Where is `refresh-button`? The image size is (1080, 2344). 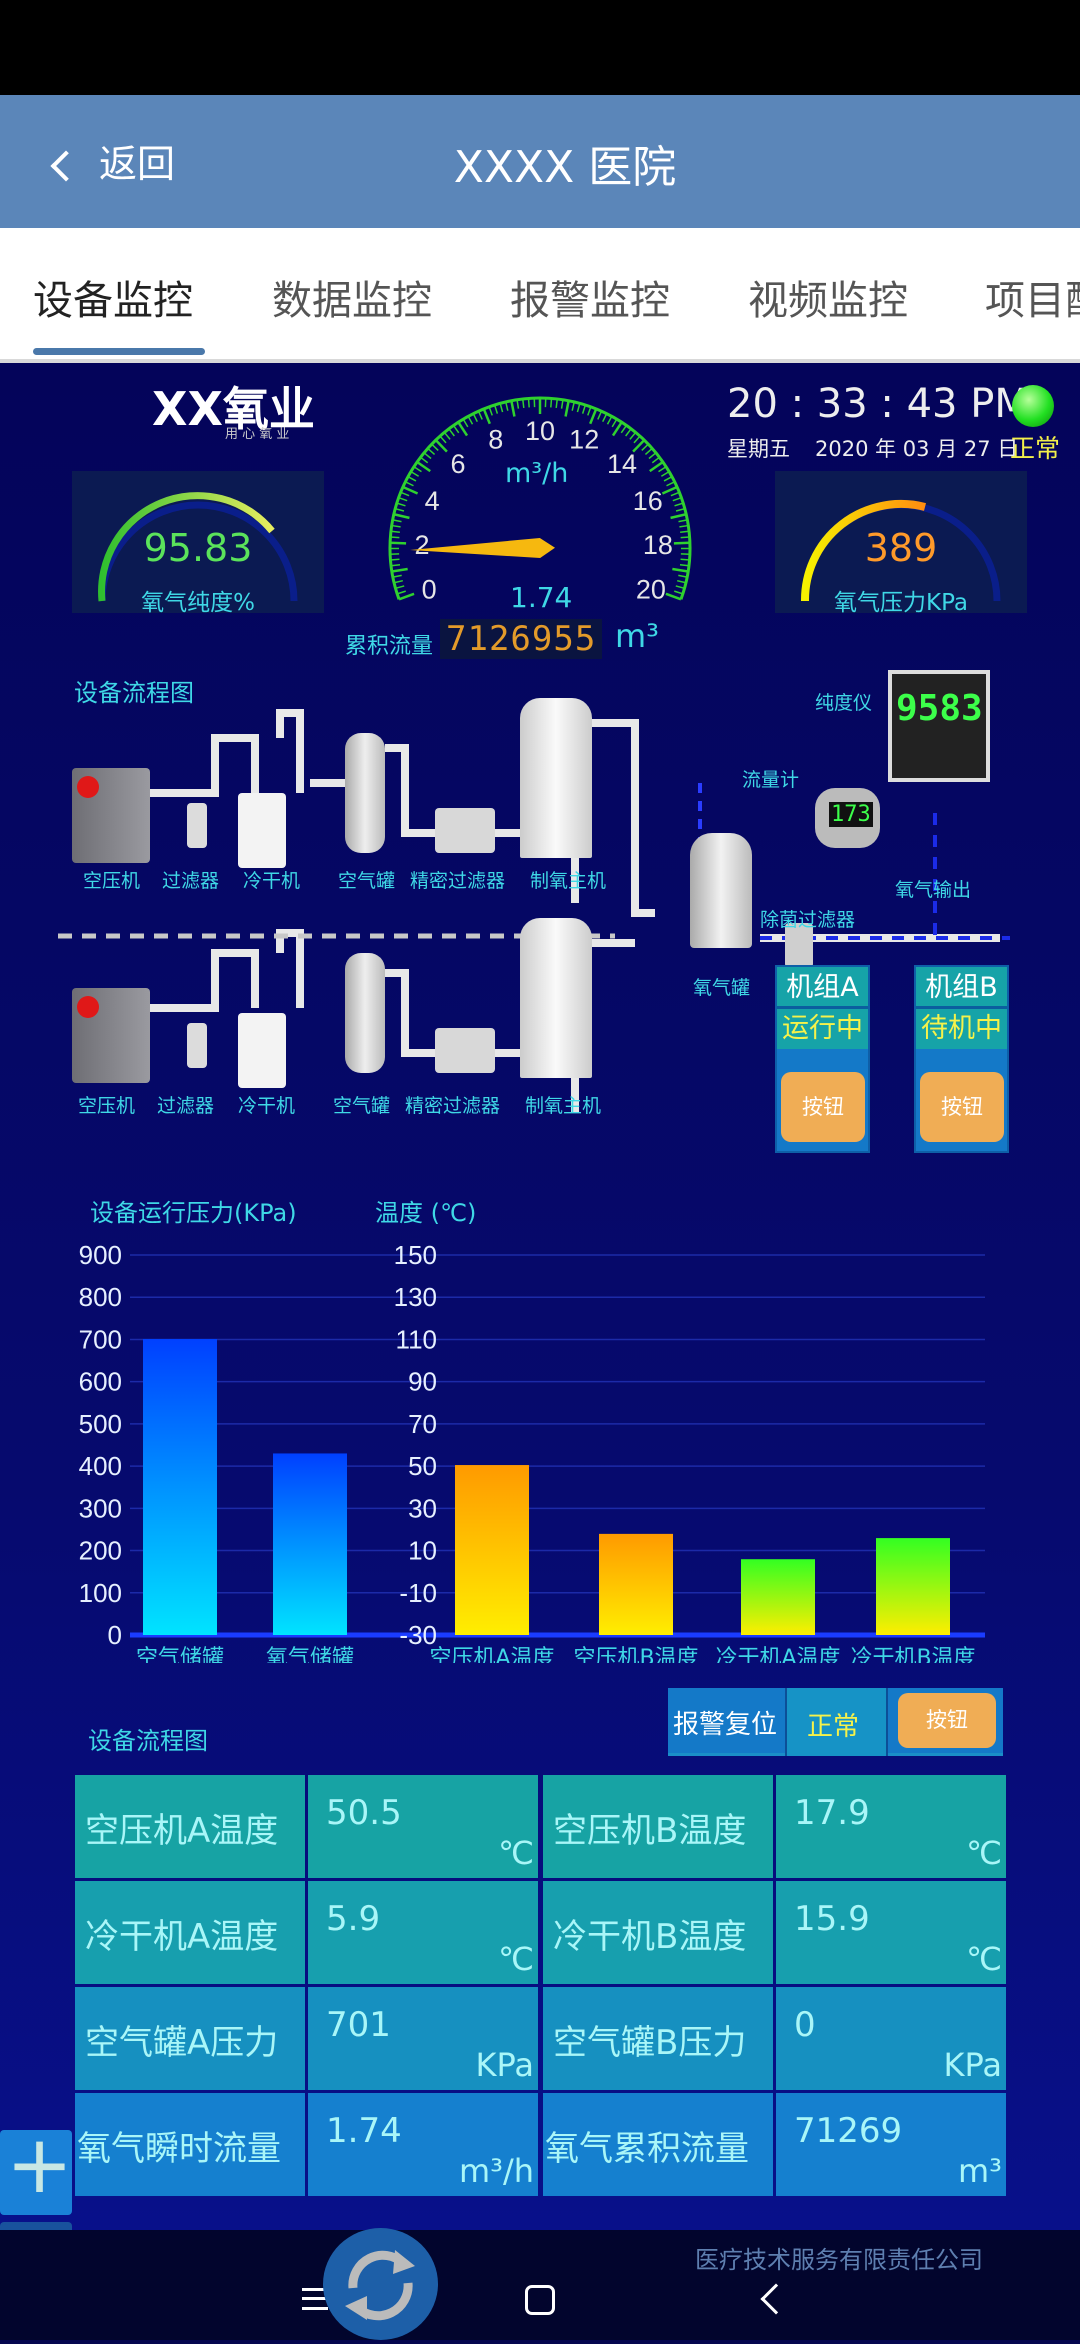 refresh-button is located at coordinates (380, 2284).